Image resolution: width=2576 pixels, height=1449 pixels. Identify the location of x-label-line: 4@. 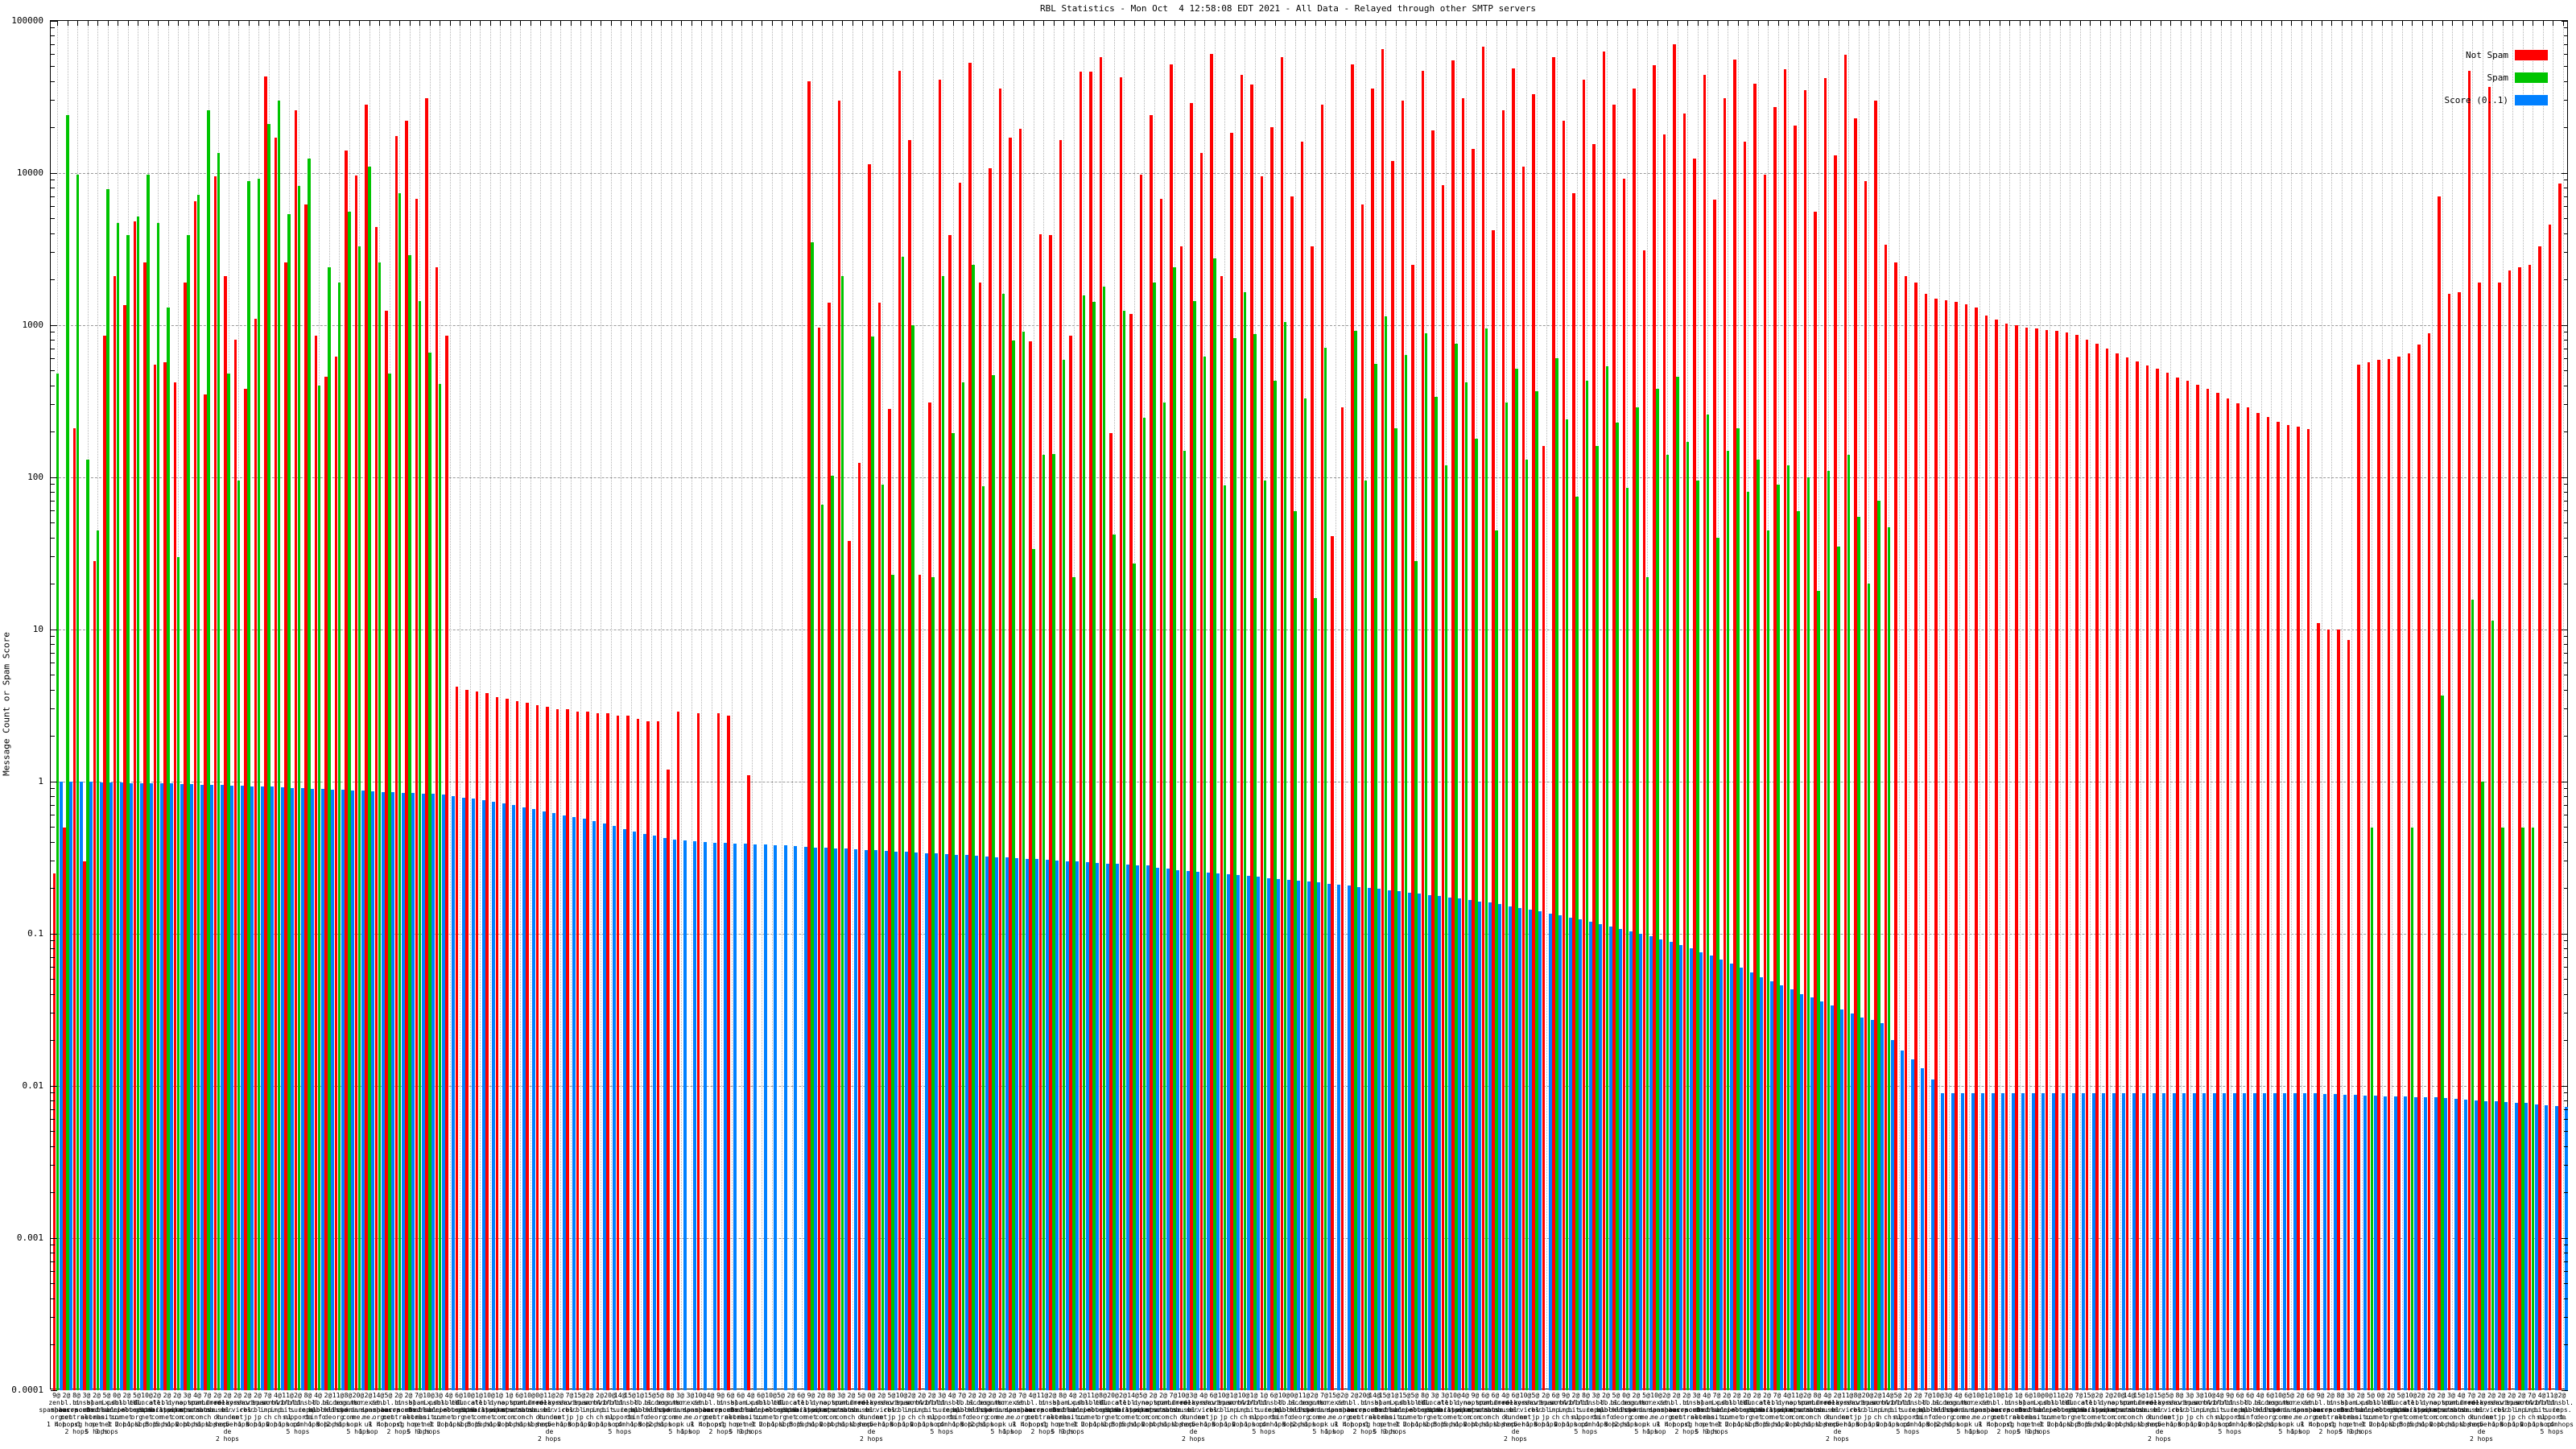
(1203, 1395).